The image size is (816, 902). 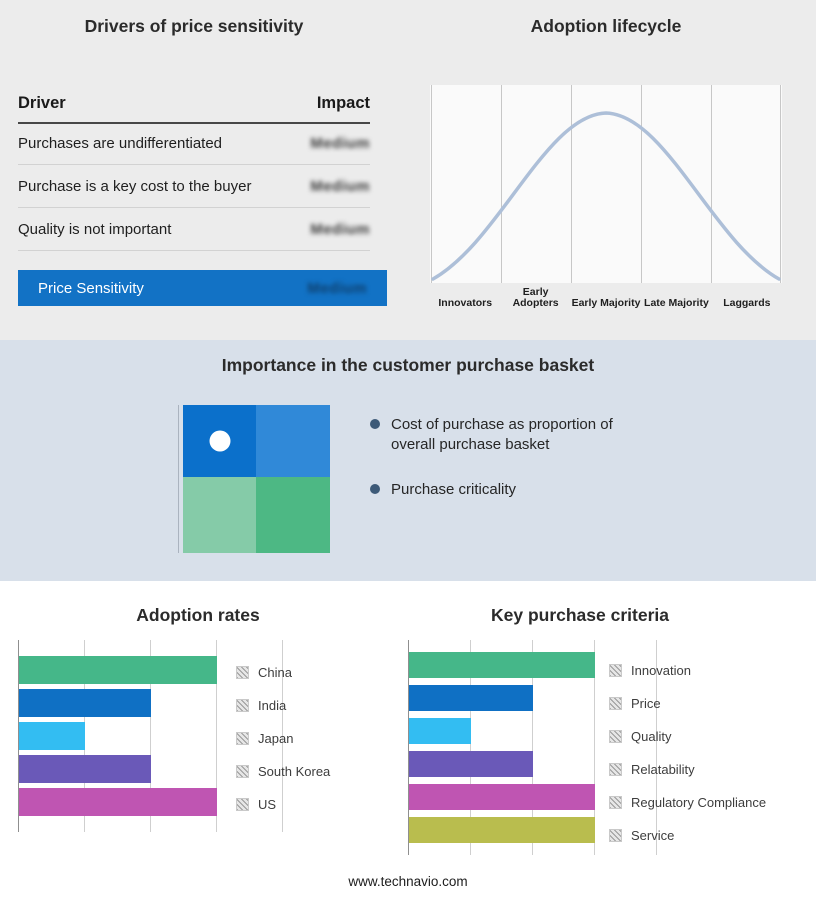 I want to click on legend-label: Relatability, so click(x=663, y=769).